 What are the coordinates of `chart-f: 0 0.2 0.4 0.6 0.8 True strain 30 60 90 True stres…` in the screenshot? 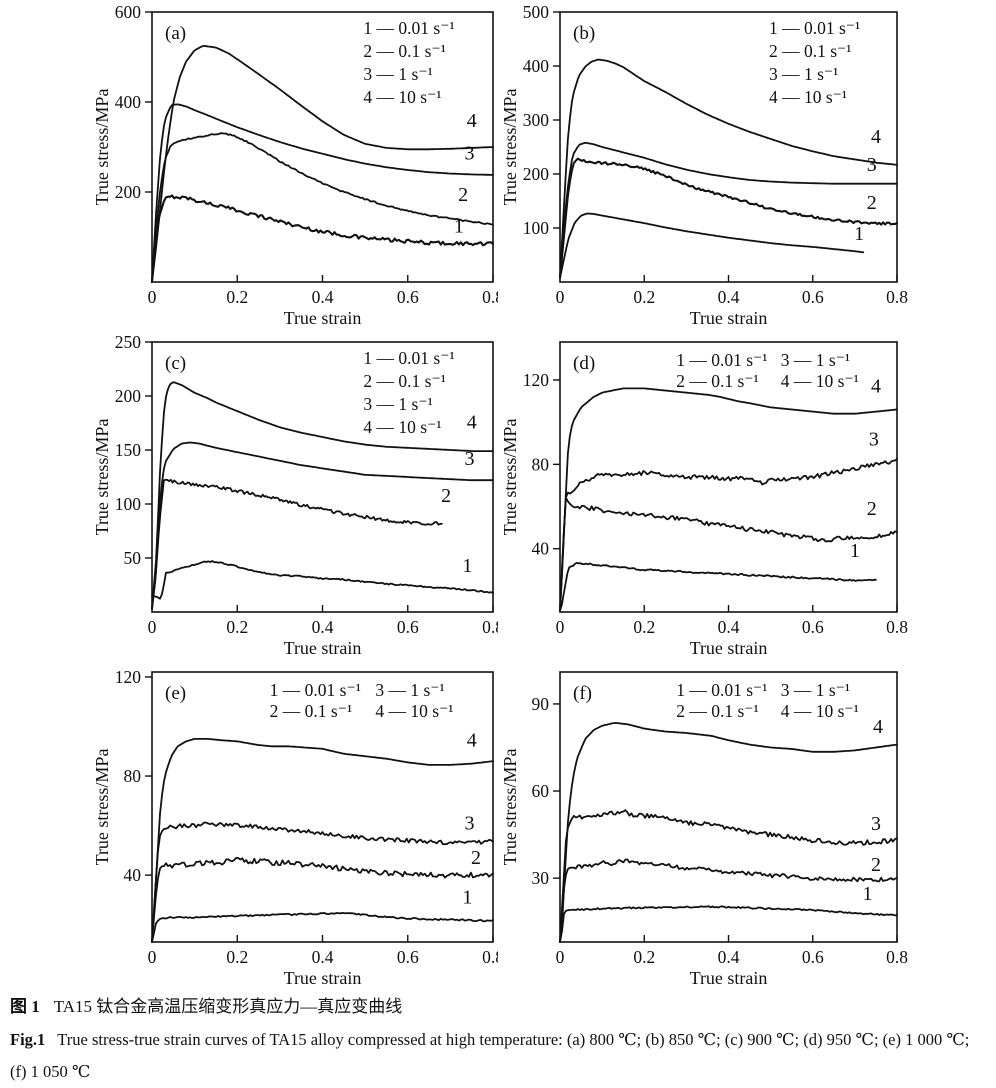 It's located at (704, 829).